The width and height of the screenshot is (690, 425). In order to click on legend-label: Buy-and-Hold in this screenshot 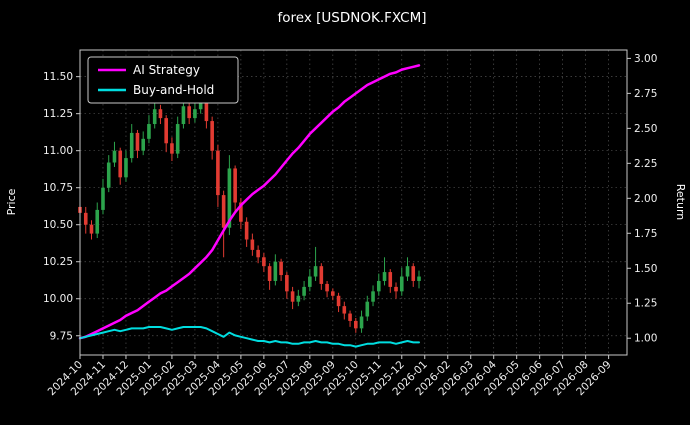, I will do `click(173, 90)`.